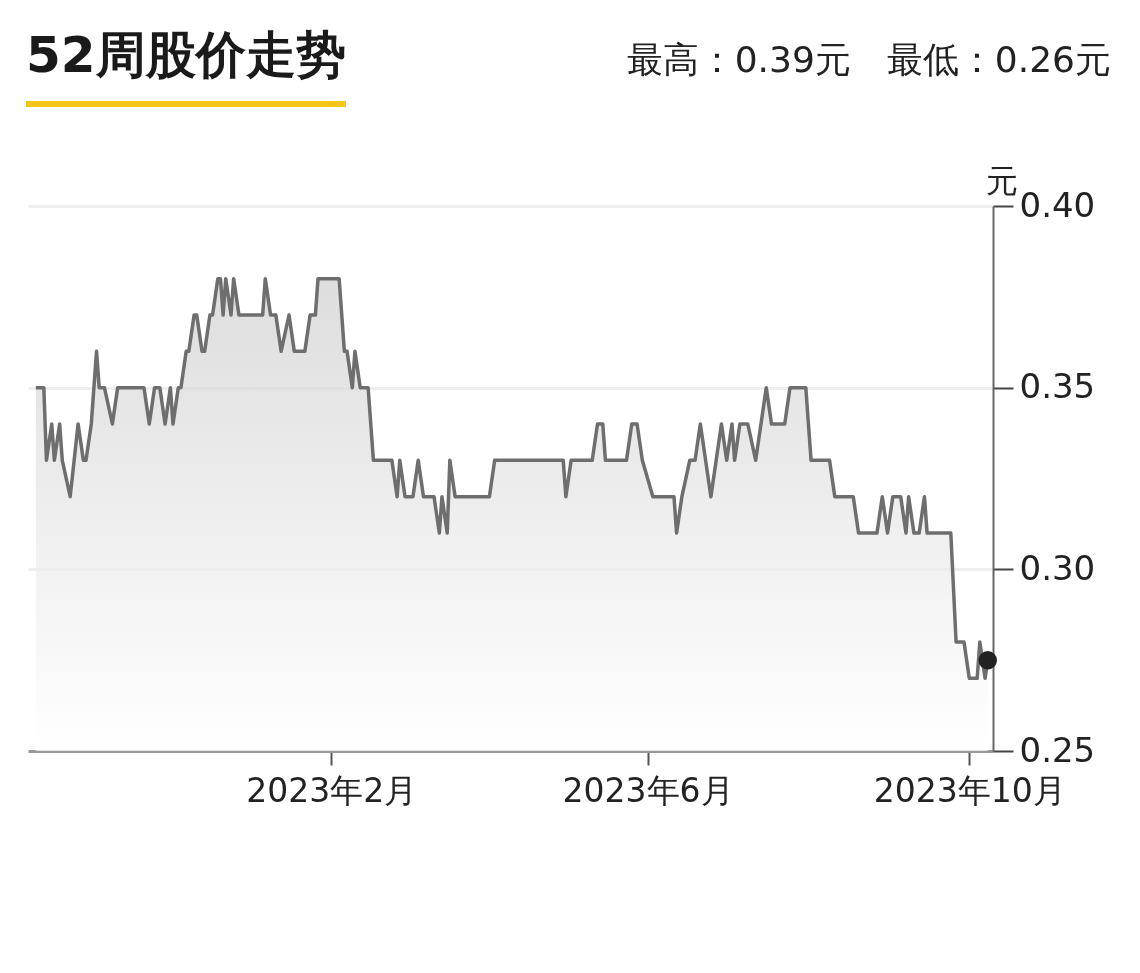 The width and height of the screenshot is (1140, 973). What do you see at coordinates (1057, 749) in the screenshot?
I see `y-tick-label: 0.25` at bounding box center [1057, 749].